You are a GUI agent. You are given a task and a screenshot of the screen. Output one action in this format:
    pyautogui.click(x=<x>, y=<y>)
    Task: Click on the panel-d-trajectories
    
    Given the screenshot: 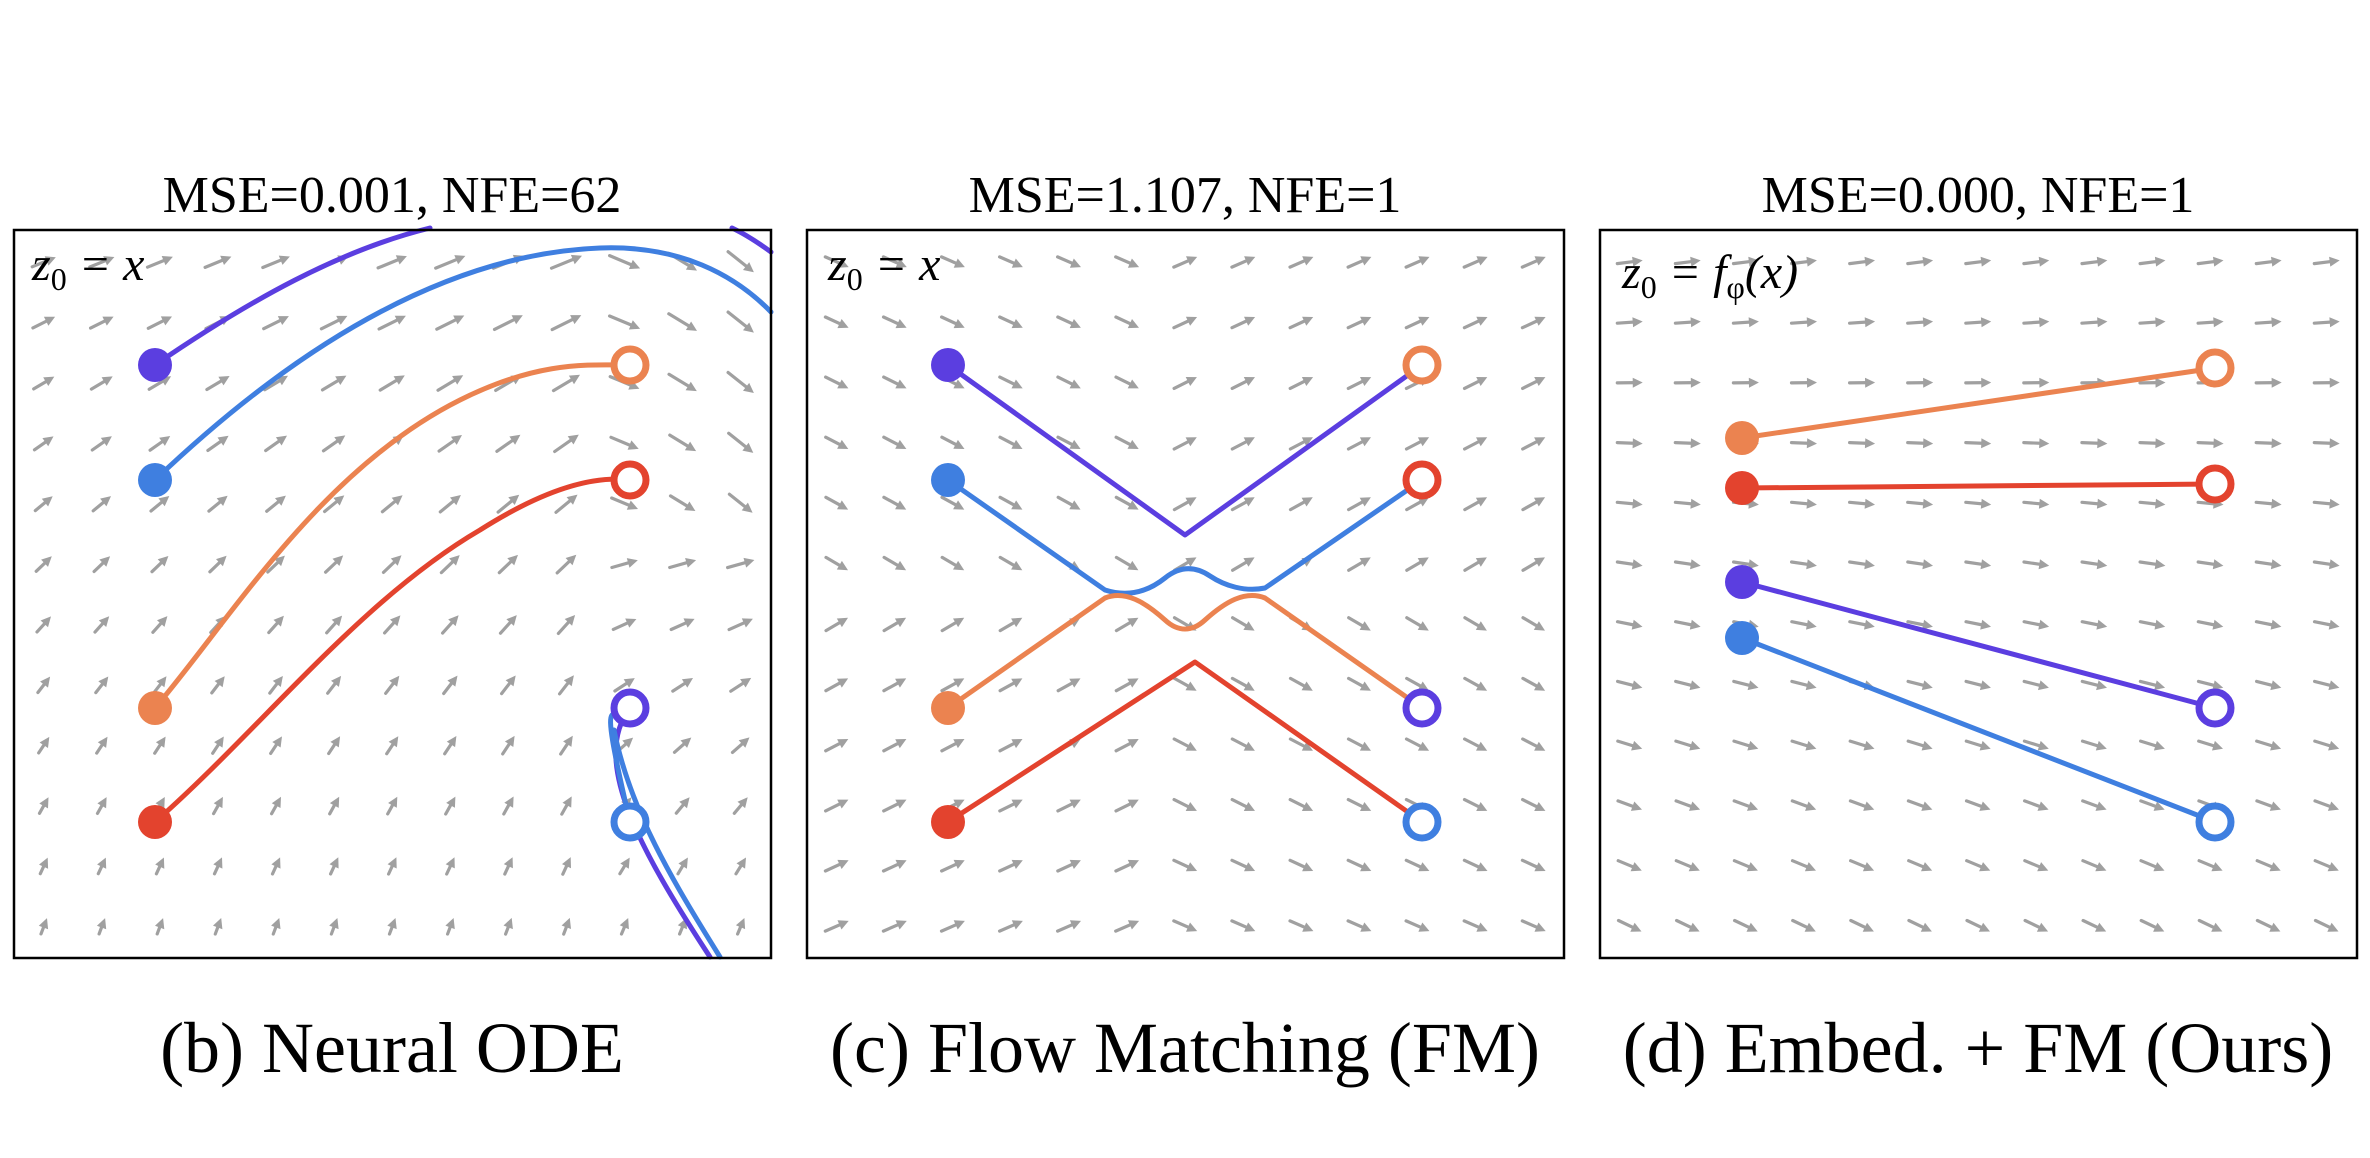 What is the action you would take?
    pyautogui.click(x=1980, y=595)
    